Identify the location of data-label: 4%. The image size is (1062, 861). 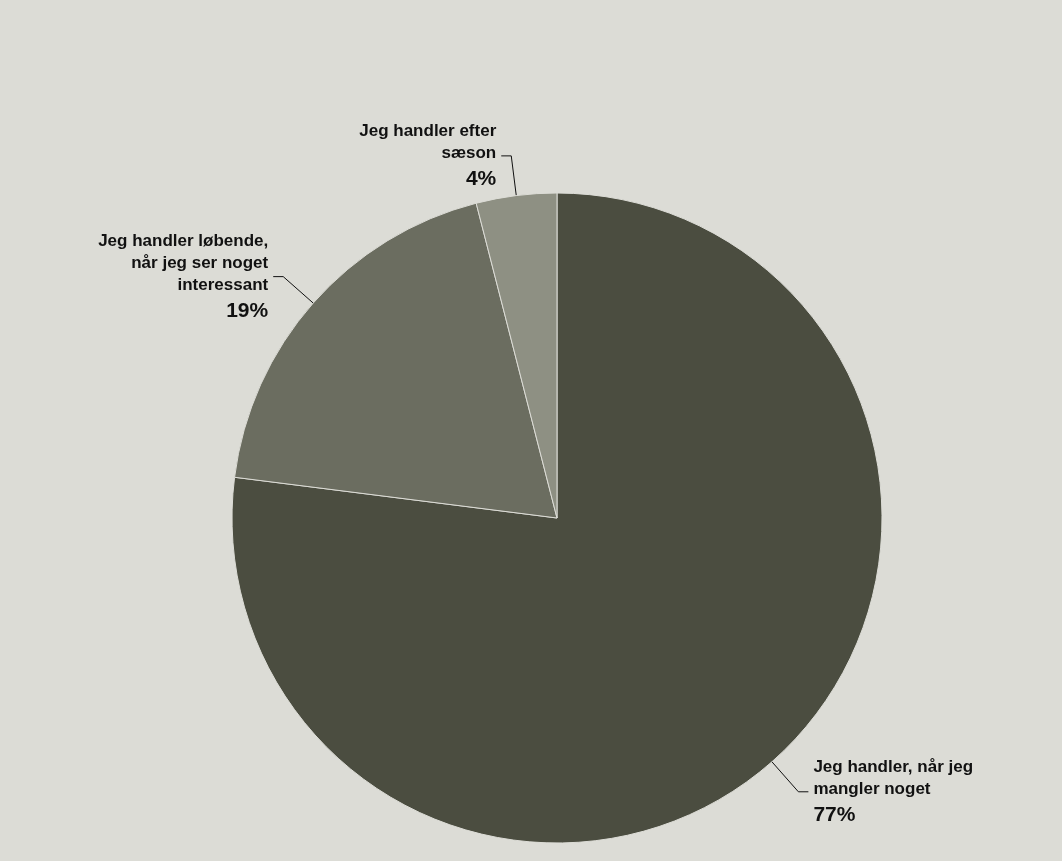
(481, 178).